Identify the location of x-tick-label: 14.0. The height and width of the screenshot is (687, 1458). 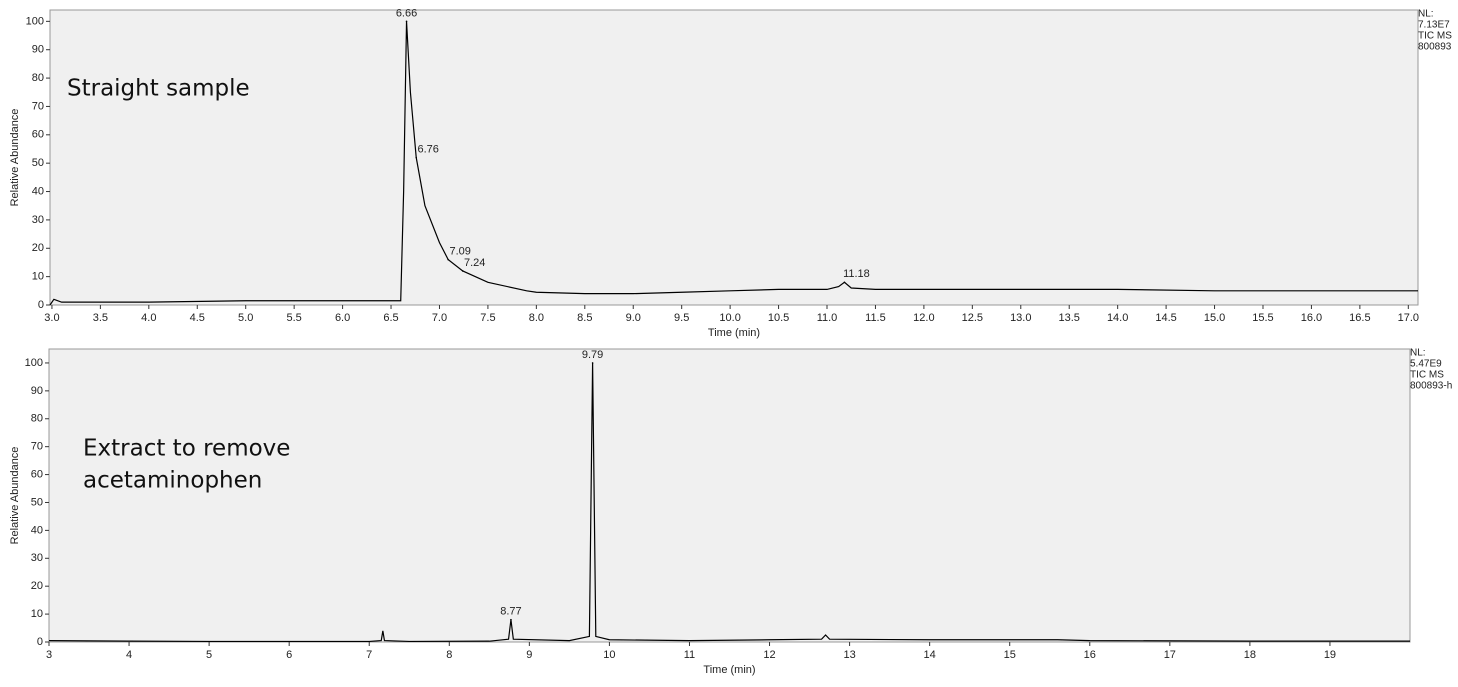
(1117, 318).